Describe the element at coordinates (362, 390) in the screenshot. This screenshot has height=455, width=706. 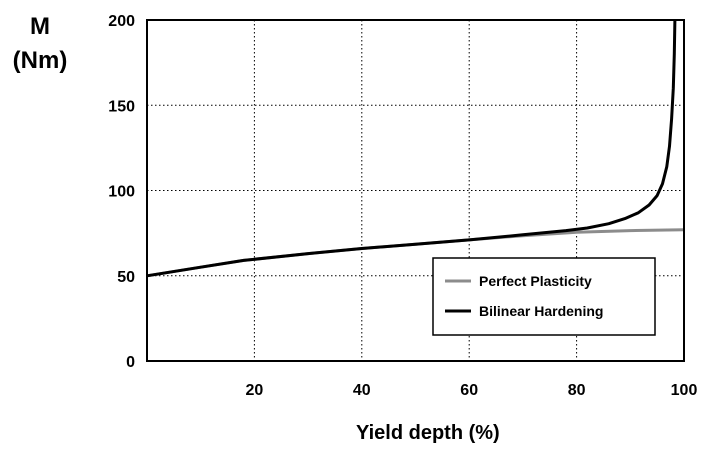
I see `x-tick-label: 40` at that location.